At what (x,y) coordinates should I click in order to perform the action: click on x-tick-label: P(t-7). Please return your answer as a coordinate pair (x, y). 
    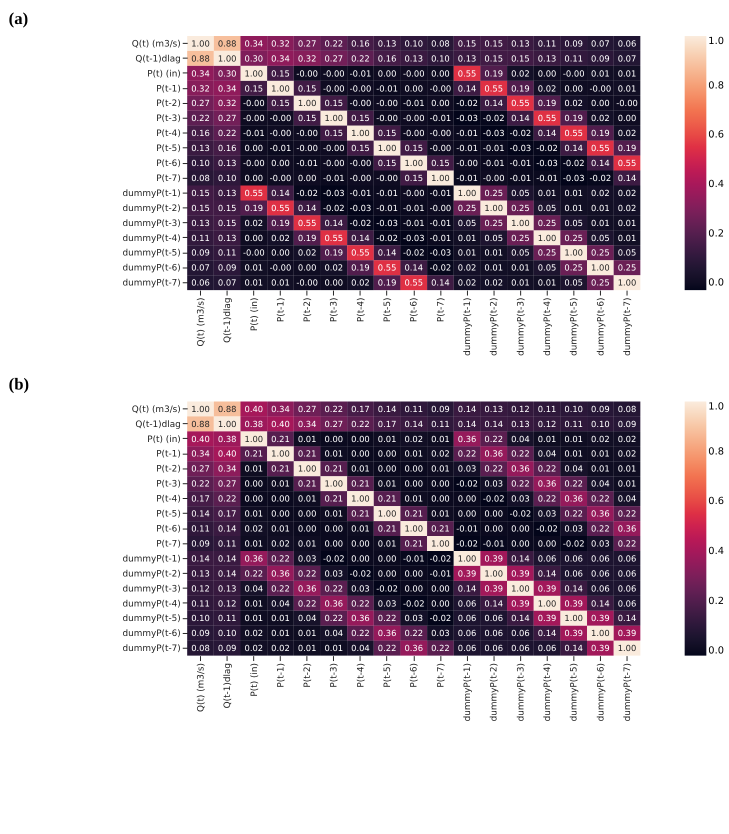
    Looking at the image, I should click on (441, 310).